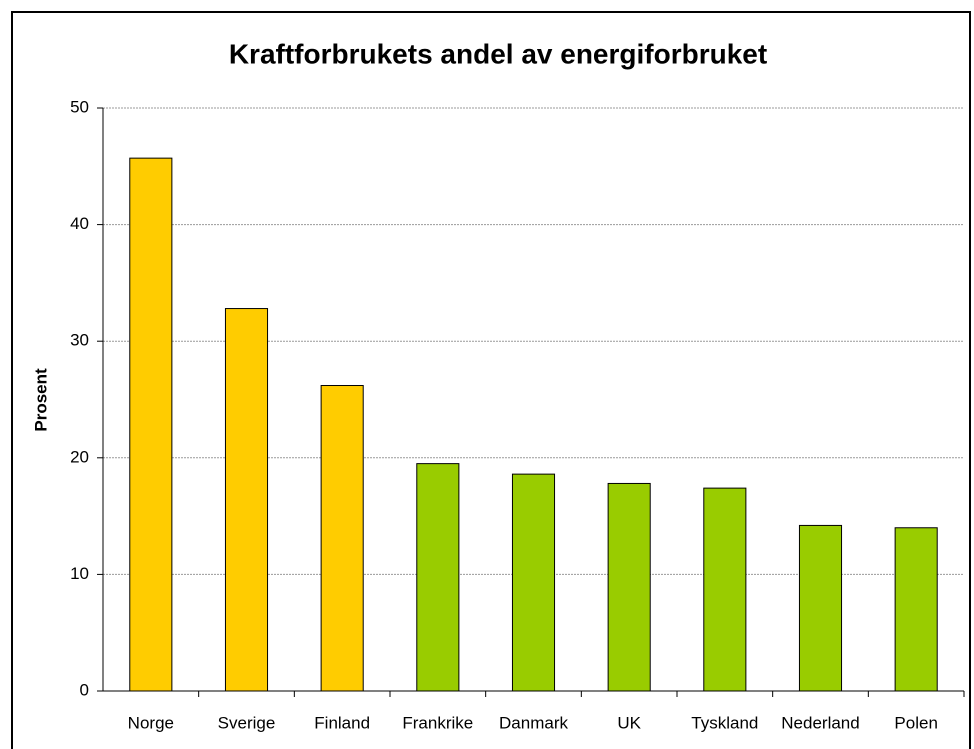  I want to click on y-tick-label: 50, so click(79, 106).